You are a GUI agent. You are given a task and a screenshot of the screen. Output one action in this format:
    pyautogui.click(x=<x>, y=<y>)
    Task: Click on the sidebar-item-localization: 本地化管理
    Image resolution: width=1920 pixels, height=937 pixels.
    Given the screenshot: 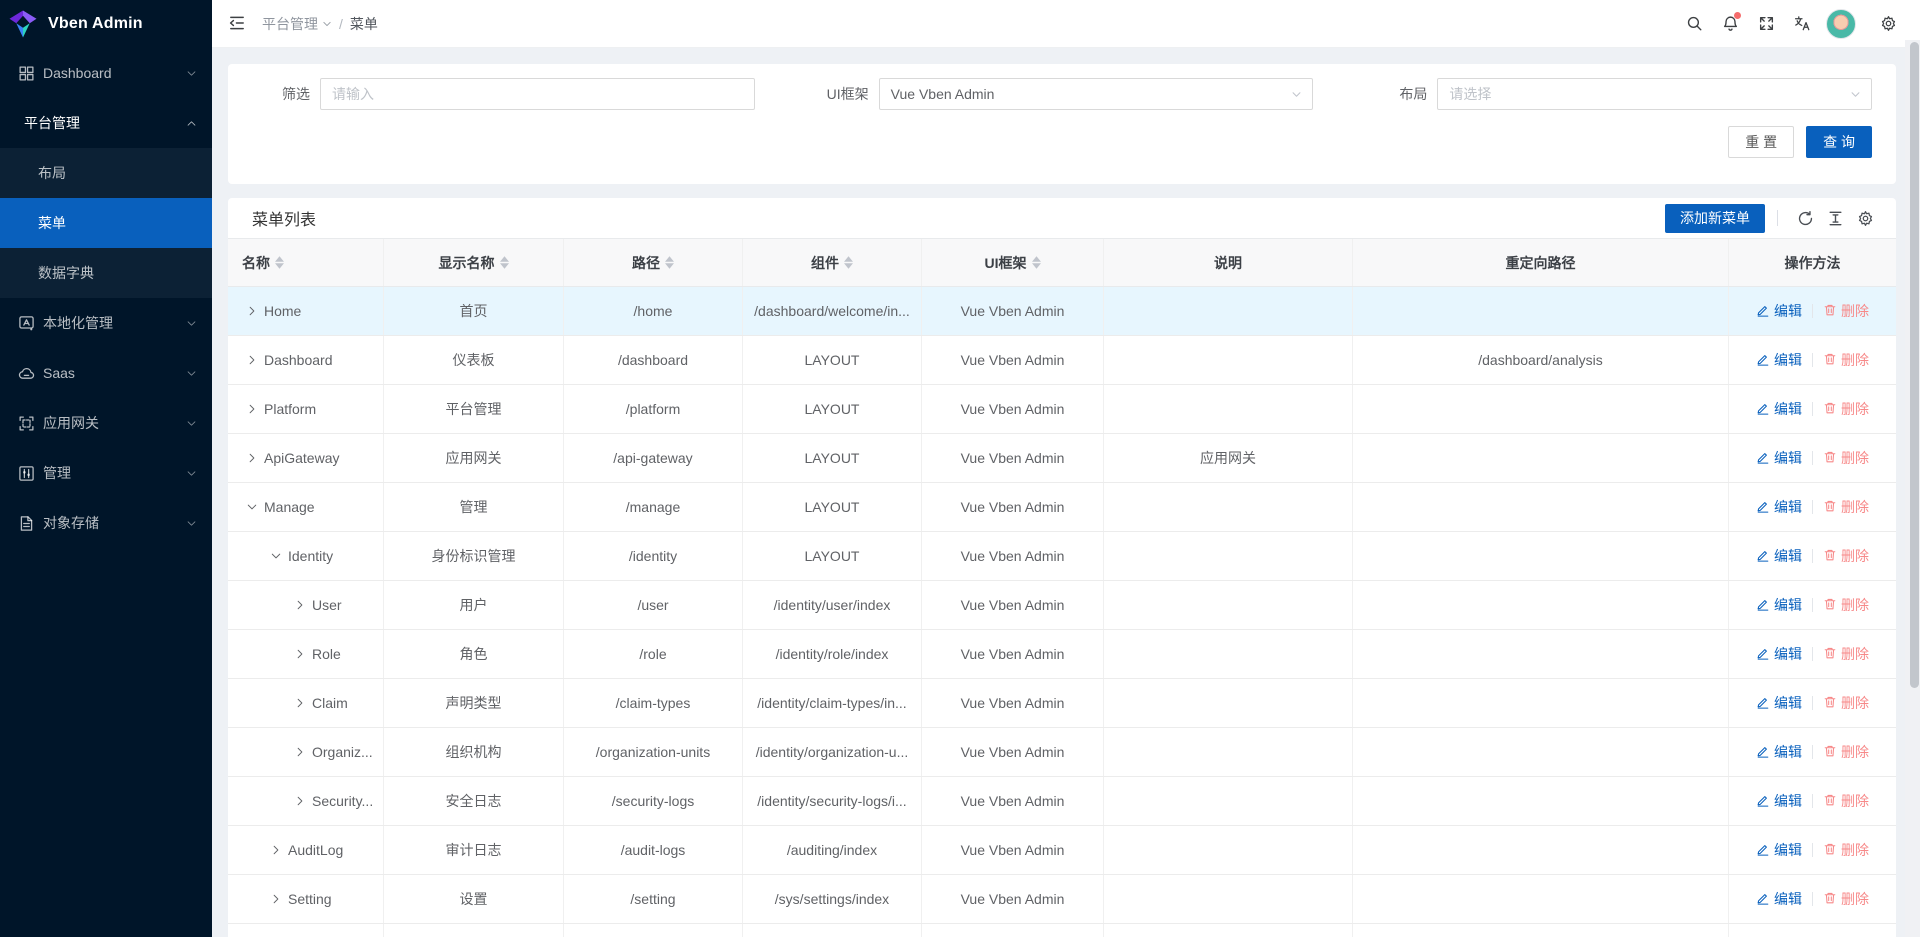 What is the action you would take?
    pyautogui.click(x=106, y=323)
    